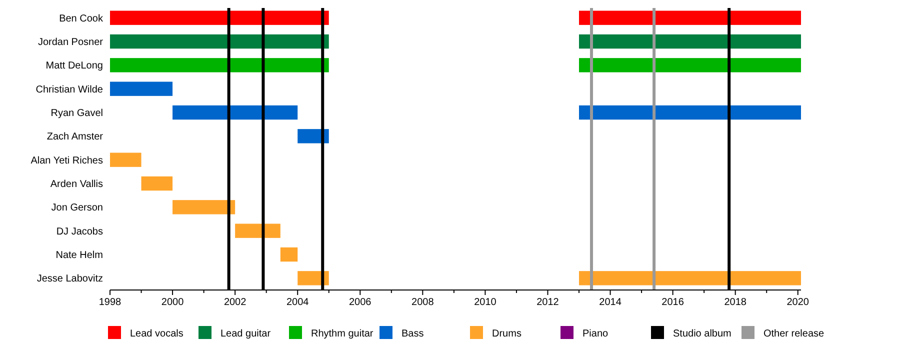 This screenshot has height=345, width=900. I want to click on legend-label: Bass, so click(413, 334).